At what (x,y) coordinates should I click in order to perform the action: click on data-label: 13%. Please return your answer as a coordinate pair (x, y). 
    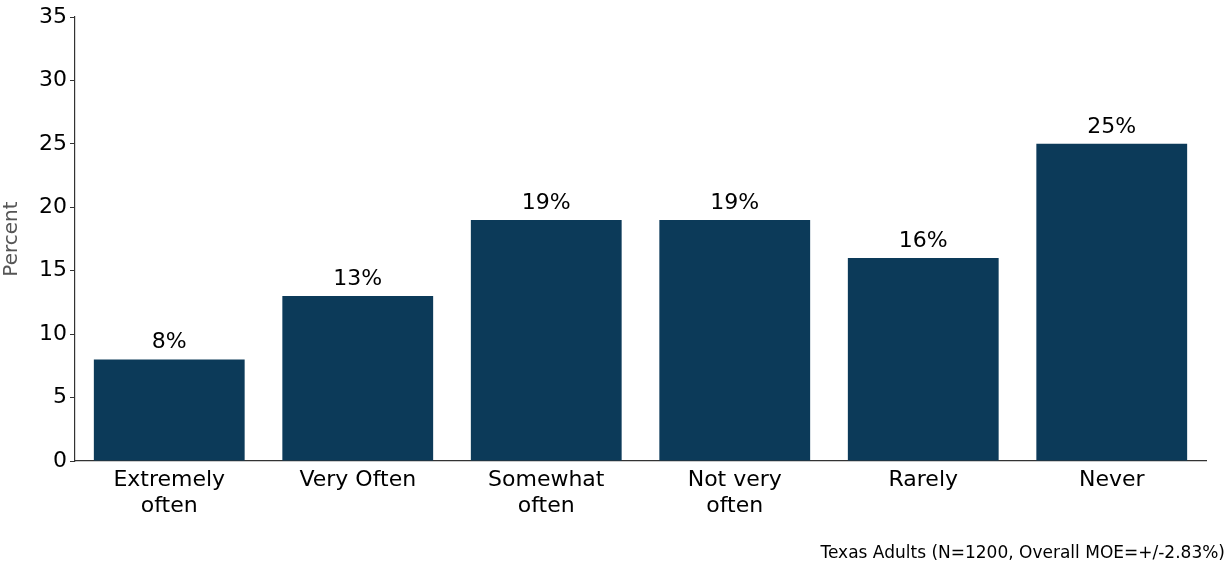
    Looking at the image, I should click on (358, 277).